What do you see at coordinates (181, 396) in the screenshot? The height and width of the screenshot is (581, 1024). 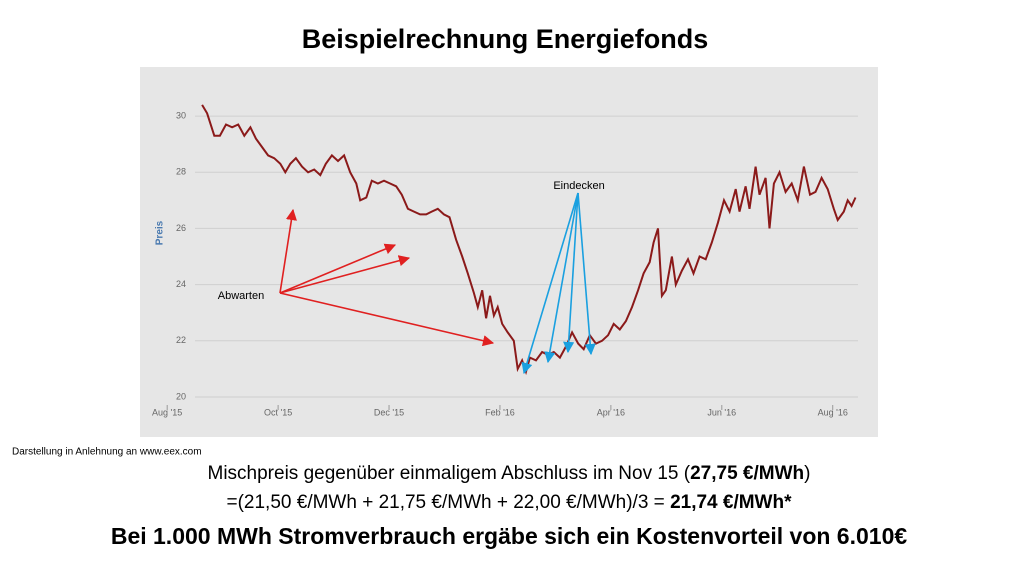 I see `y-tick-label: 20` at bounding box center [181, 396].